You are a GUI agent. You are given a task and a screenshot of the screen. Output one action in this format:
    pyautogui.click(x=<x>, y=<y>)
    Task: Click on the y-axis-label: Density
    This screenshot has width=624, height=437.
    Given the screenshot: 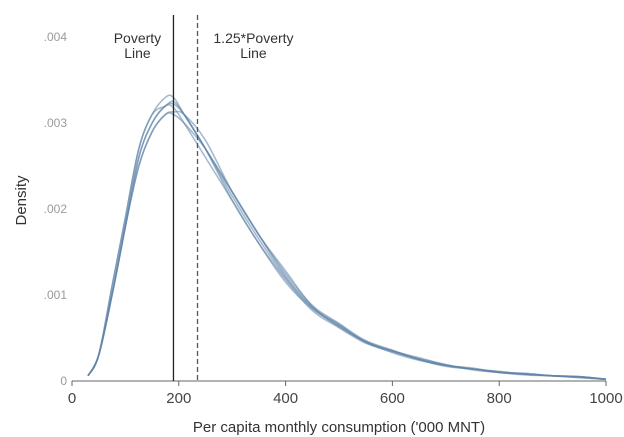 What is the action you would take?
    pyautogui.click(x=21, y=200)
    